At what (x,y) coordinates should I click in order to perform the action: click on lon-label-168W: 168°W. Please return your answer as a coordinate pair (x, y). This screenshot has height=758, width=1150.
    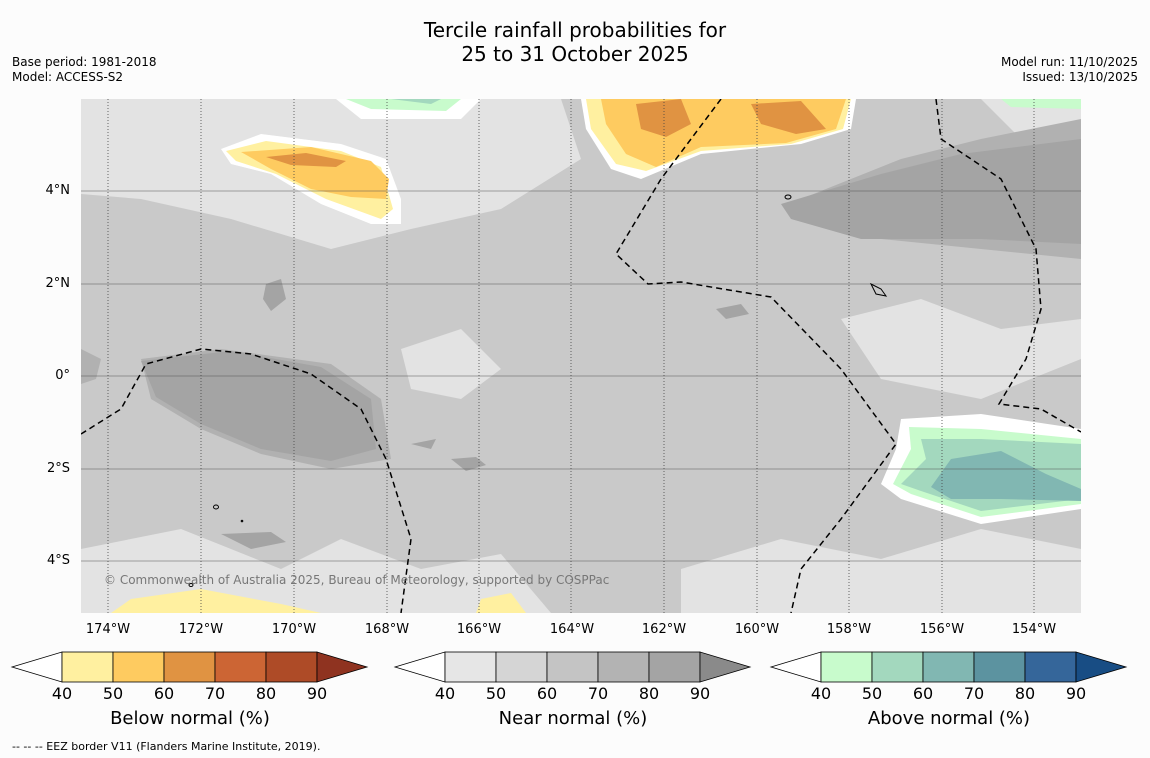
    Looking at the image, I should click on (387, 629).